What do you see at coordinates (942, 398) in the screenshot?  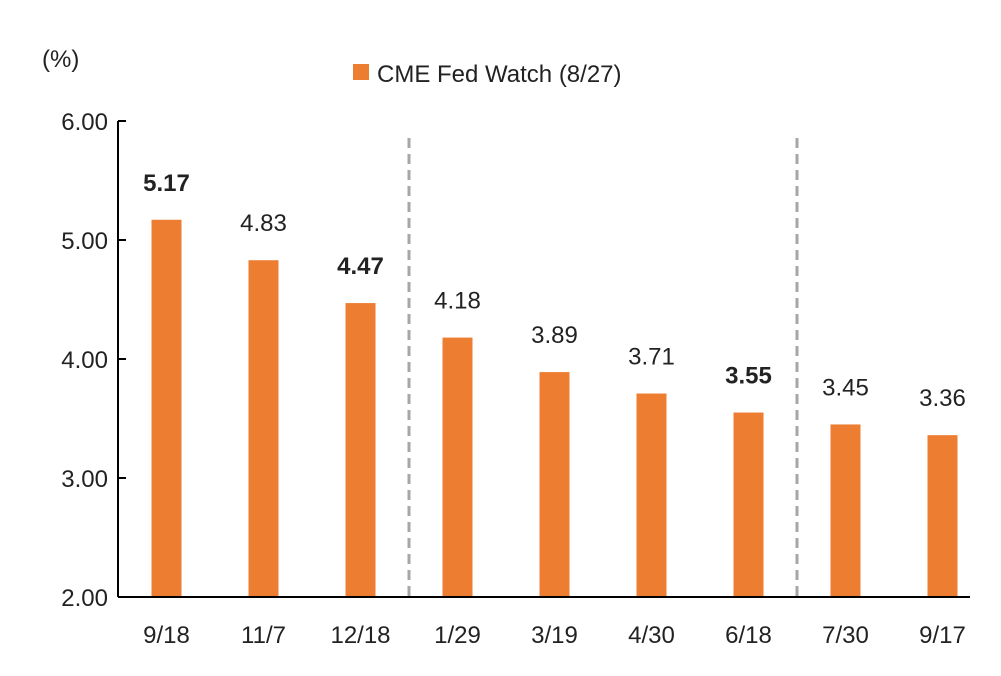 I see `data-label: 3.36` at bounding box center [942, 398].